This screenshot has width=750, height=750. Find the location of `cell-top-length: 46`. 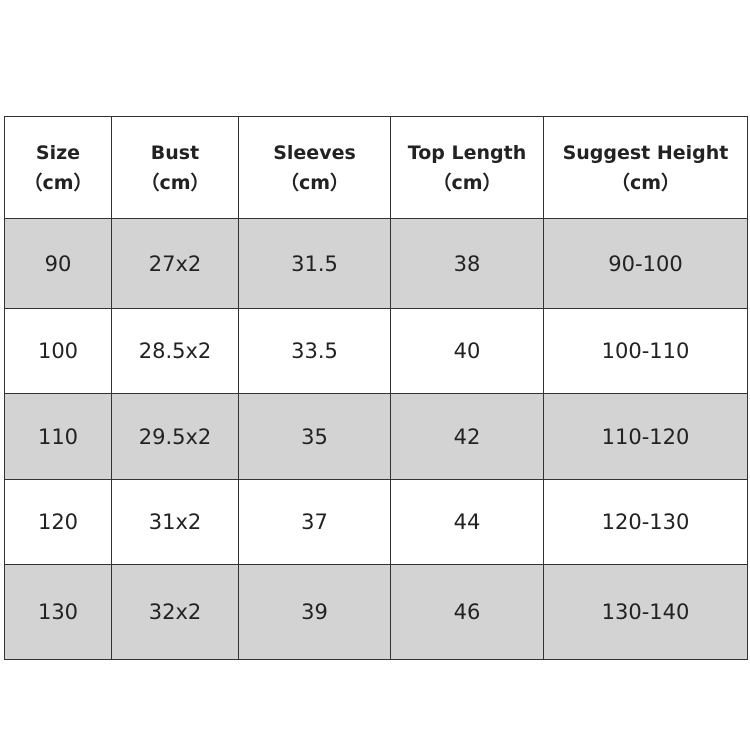

cell-top-length: 46 is located at coordinates (467, 612).